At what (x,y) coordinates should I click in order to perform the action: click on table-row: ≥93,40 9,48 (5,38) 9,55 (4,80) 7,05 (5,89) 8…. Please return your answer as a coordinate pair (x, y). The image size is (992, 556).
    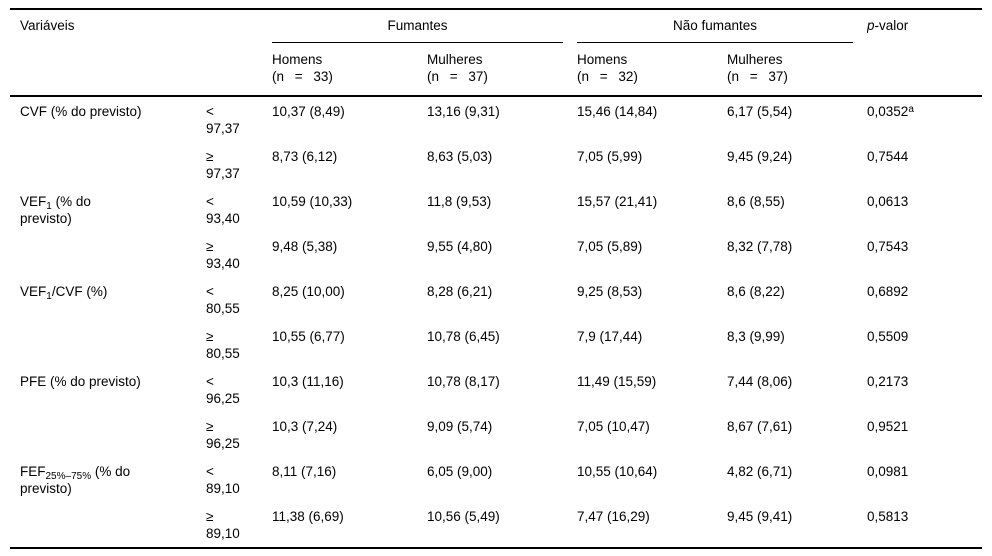
    Looking at the image, I should click on (496, 254).